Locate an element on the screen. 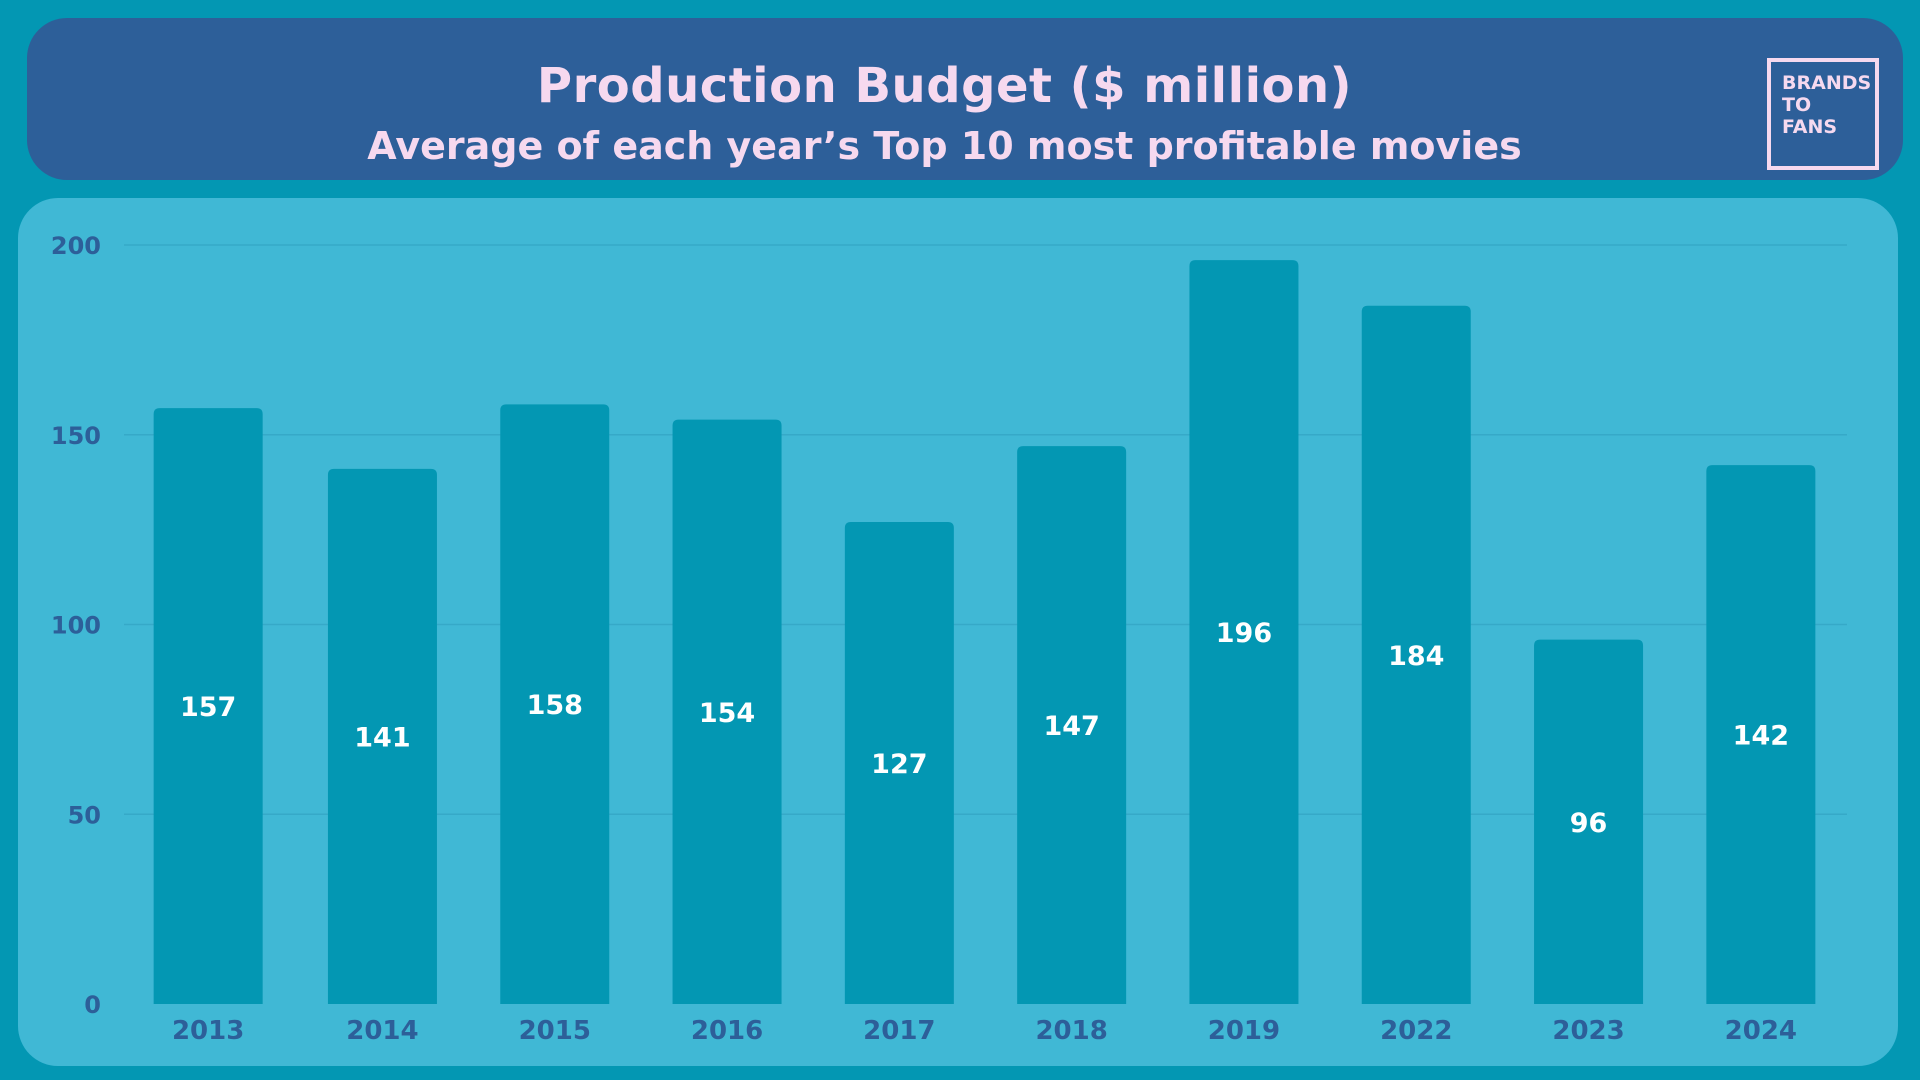 Image resolution: width=1920 pixels, height=1080 pixels. data-label: 154 is located at coordinates (727, 713).